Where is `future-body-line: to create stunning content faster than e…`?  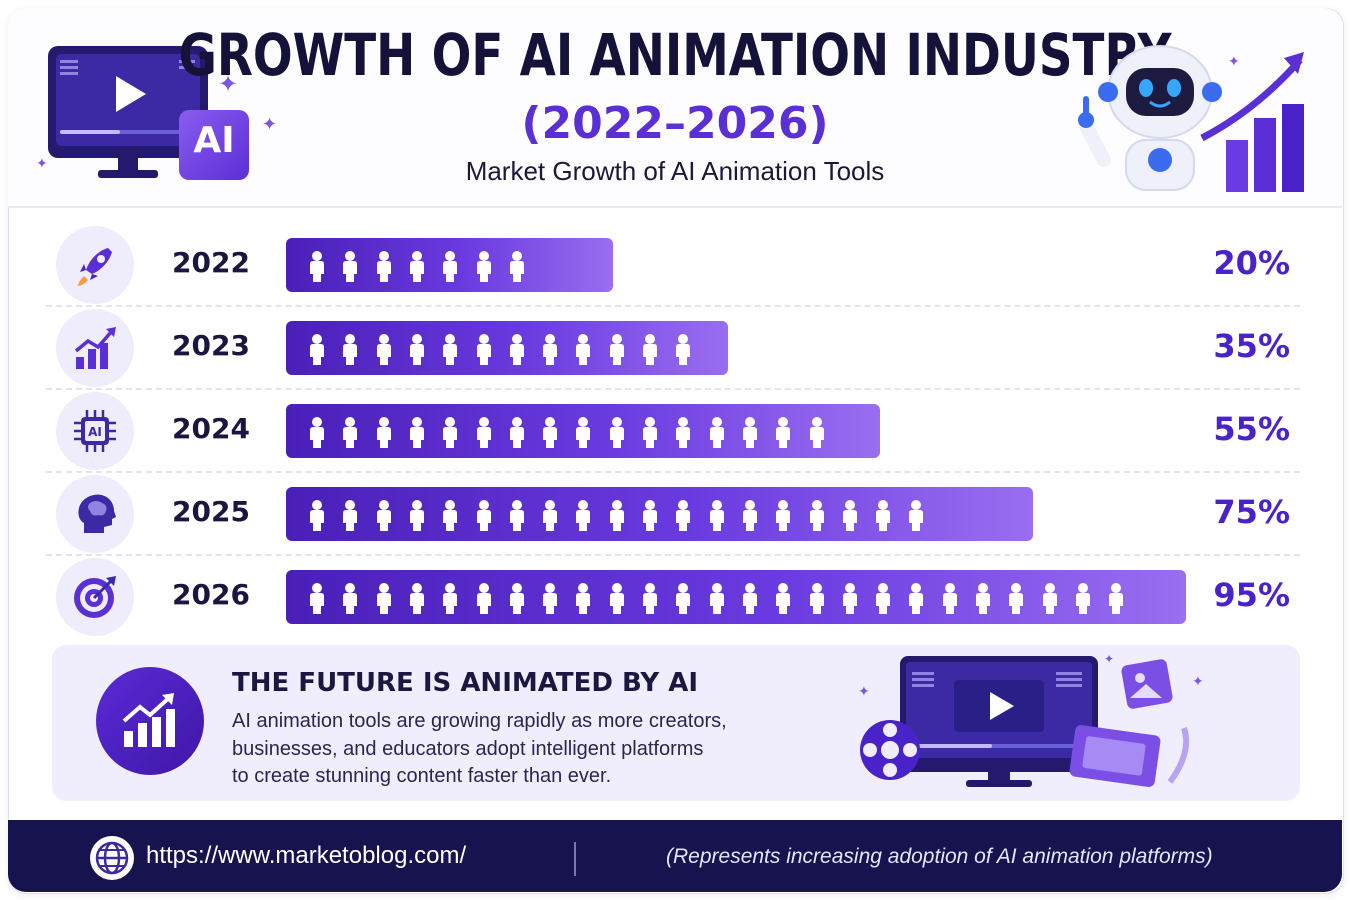 future-body-line: to create stunning content faster than e… is located at coordinates (422, 776).